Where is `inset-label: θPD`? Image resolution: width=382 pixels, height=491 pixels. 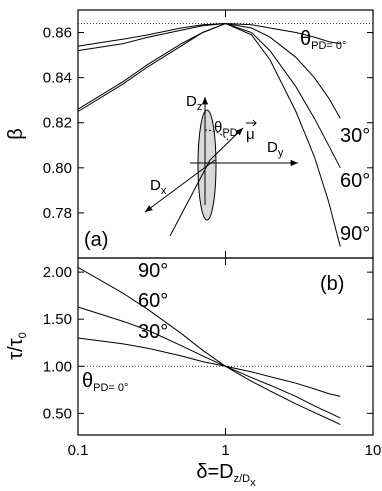 inset-label: θPD is located at coordinates (226, 129).